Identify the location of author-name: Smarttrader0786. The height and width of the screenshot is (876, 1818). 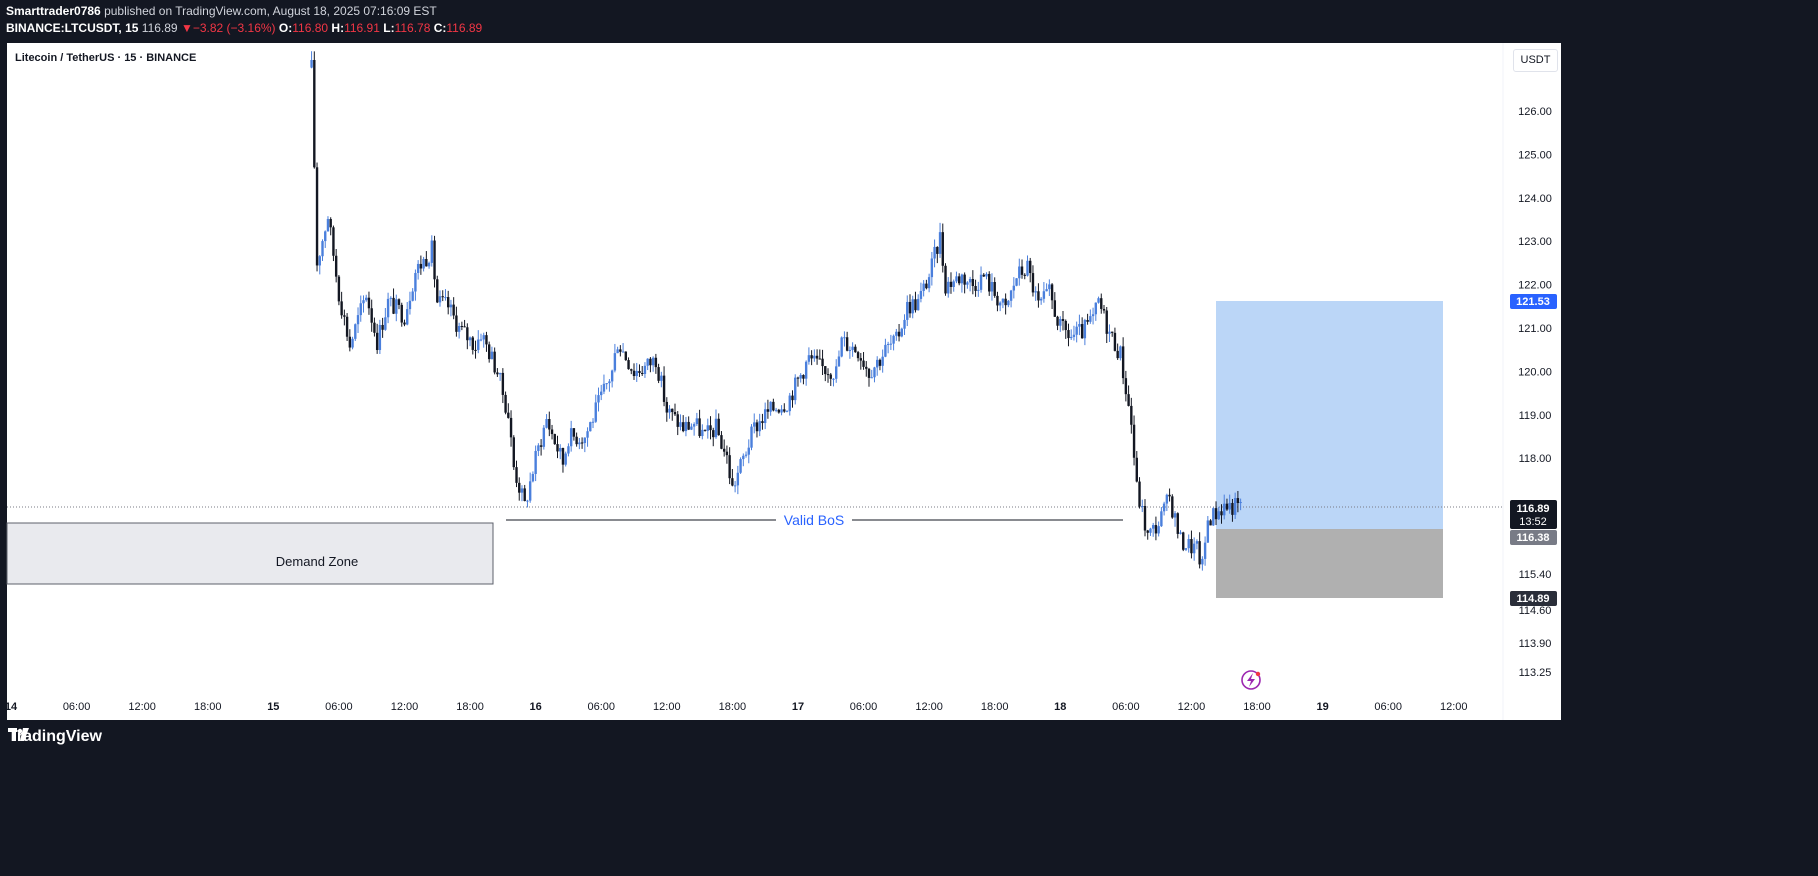
(53, 11).